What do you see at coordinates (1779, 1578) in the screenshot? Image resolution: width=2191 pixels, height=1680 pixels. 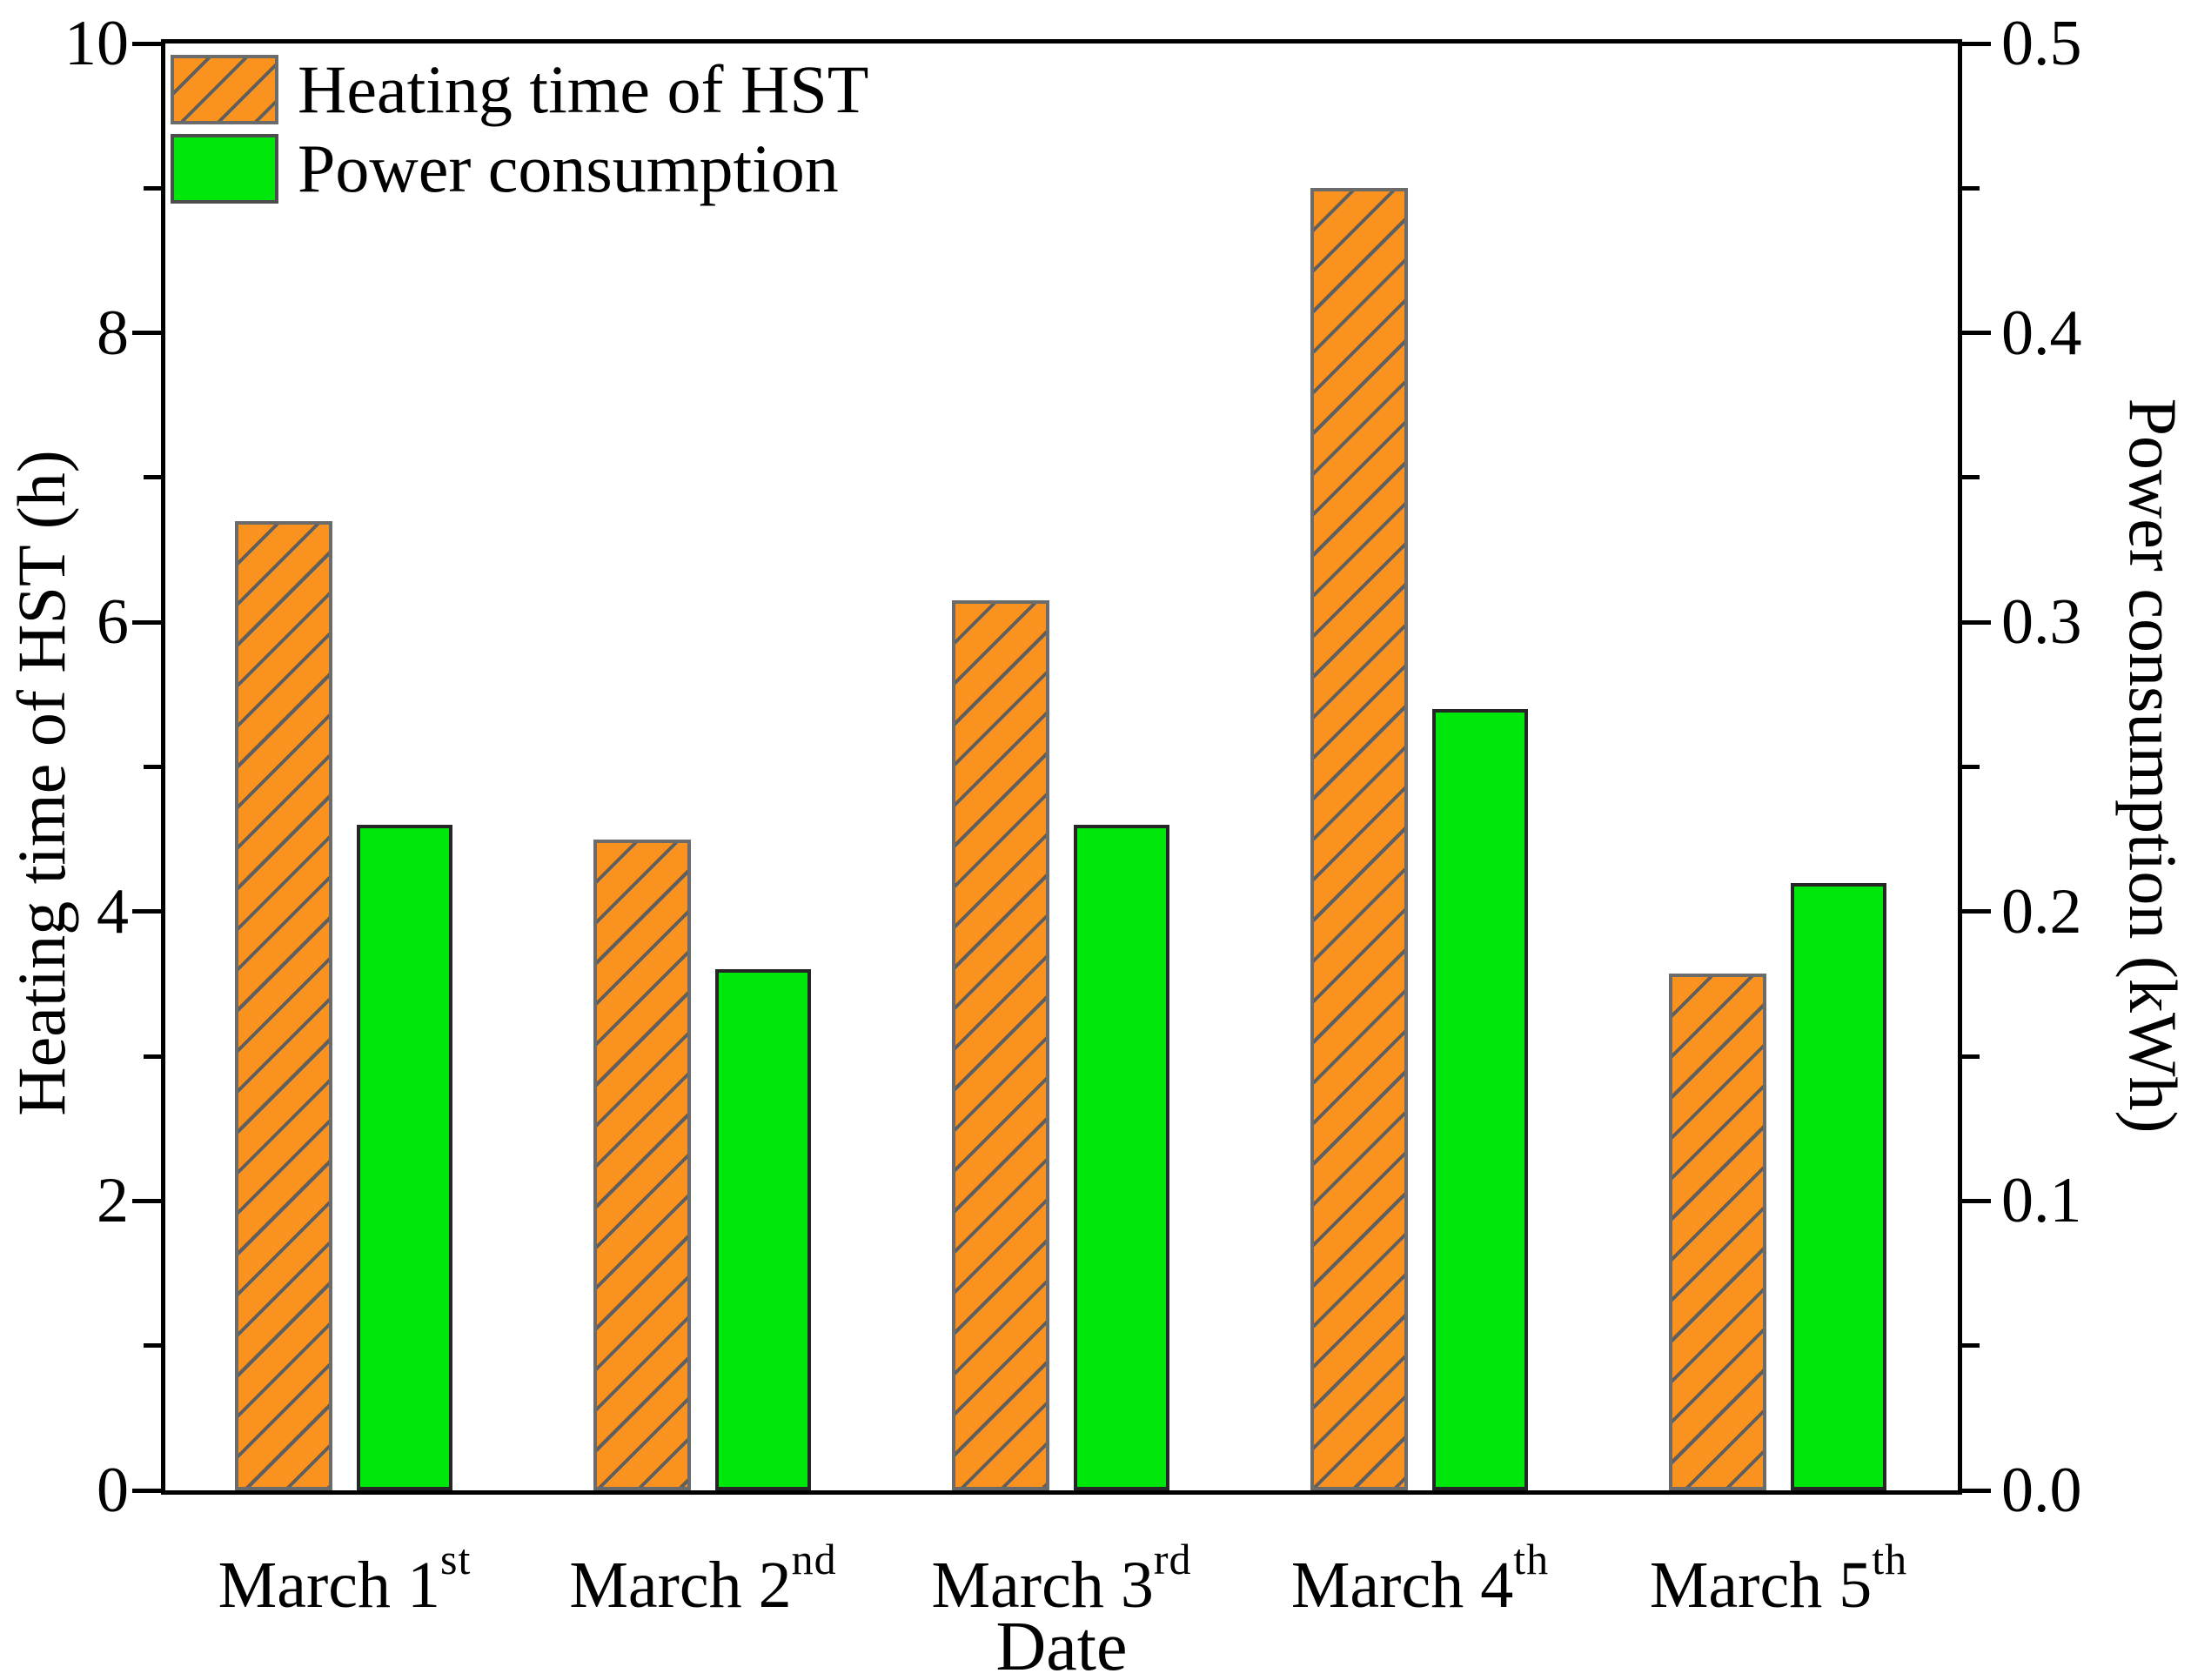 I see `x-tick-label-5: March 5th` at bounding box center [1779, 1578].